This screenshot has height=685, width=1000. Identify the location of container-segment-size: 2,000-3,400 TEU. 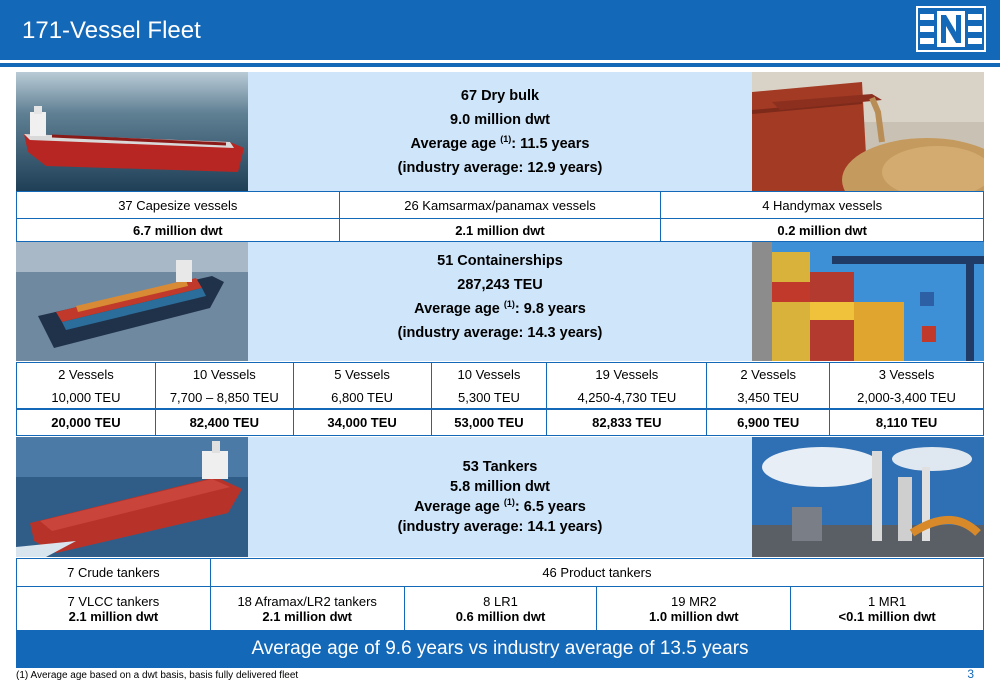
(906, 398).